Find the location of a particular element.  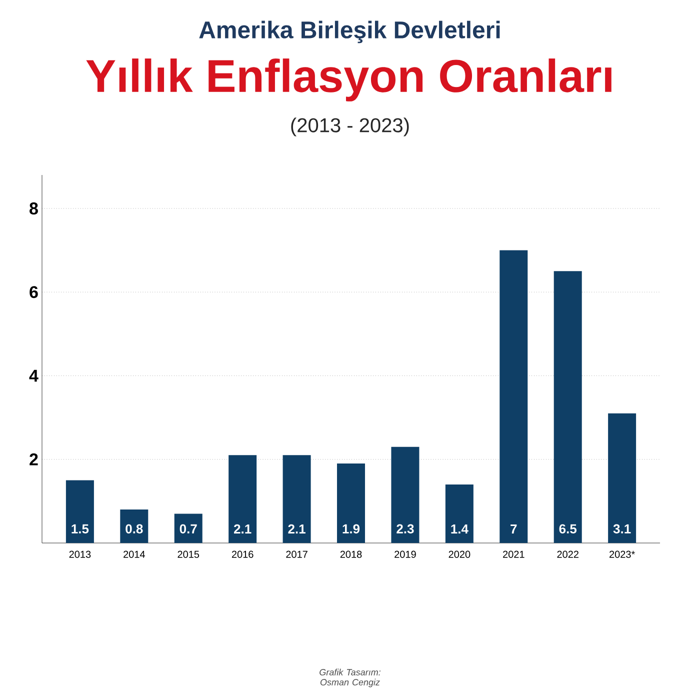

chart-title: Yıllık Enflasyon Oranları is located at coordinates (349, 80).